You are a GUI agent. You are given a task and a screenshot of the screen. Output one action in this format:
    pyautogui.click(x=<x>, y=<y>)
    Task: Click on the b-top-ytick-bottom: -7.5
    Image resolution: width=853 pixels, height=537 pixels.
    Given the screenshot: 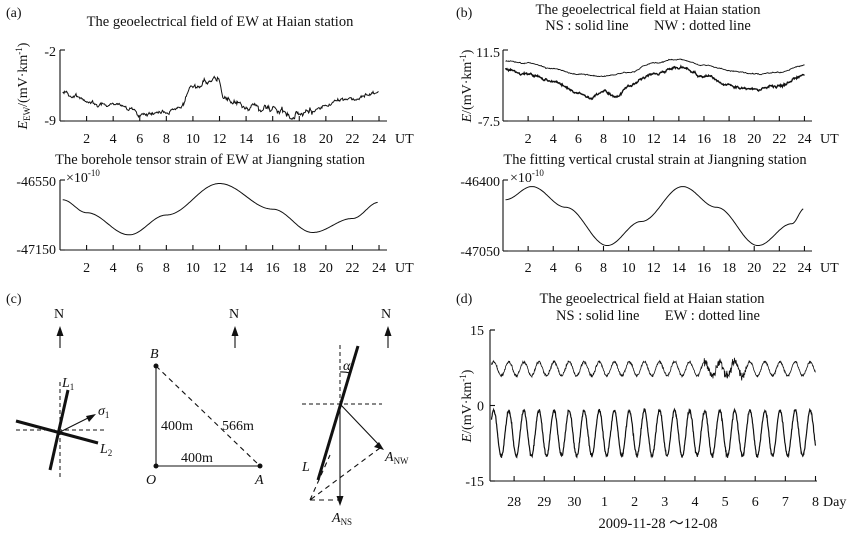 What is the action you would take?
    pyautogui.click(x=489, y=122)
    